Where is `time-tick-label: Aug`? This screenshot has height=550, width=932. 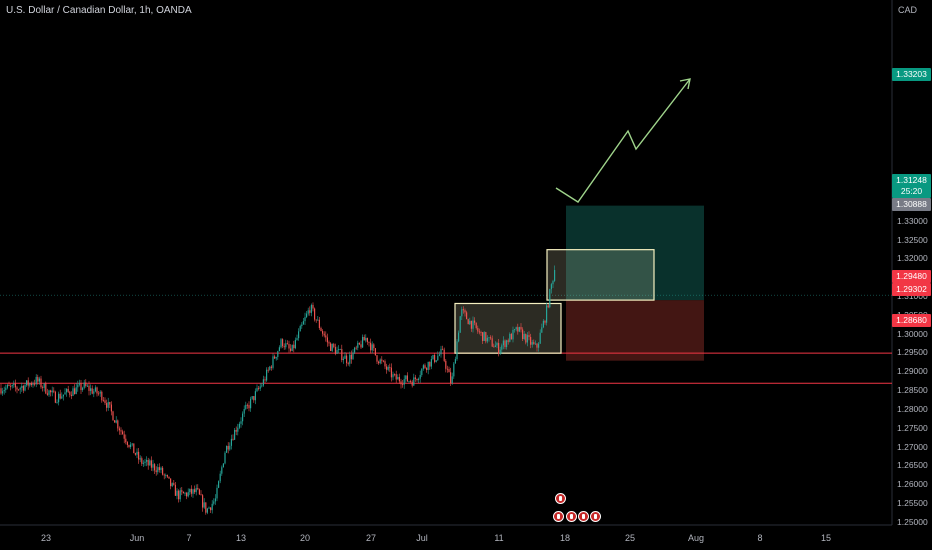 time-tick-label: Aug is located at coordinates (696, 538).